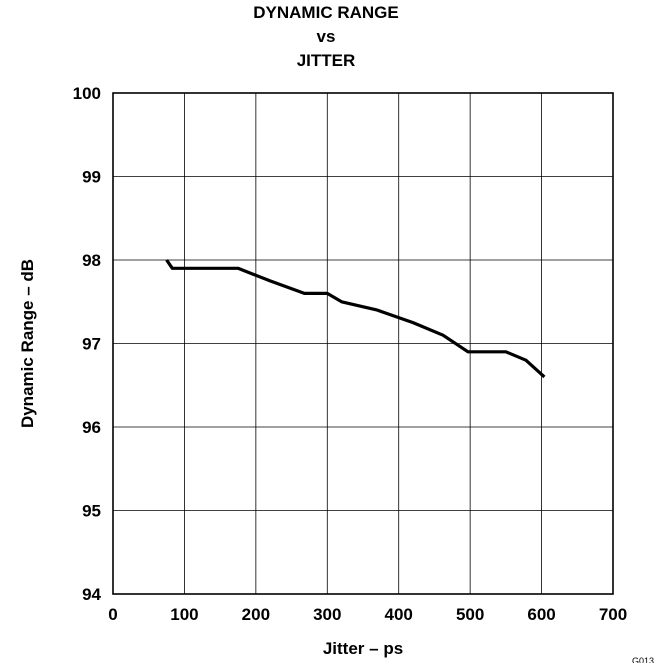  Describe the element at coordinates (184, 614) in the screenshot. I see `x-tick-label: 100` at that location.